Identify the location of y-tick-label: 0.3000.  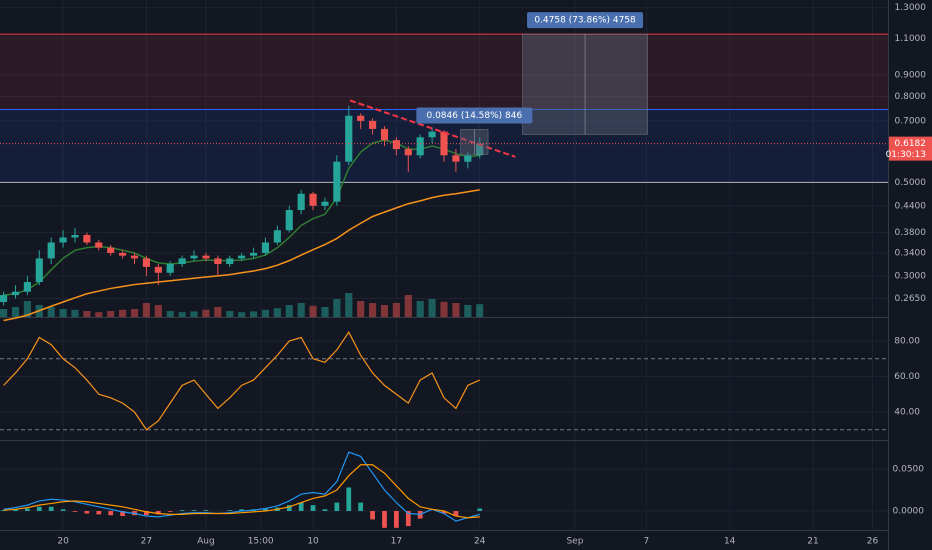
(911, 276).